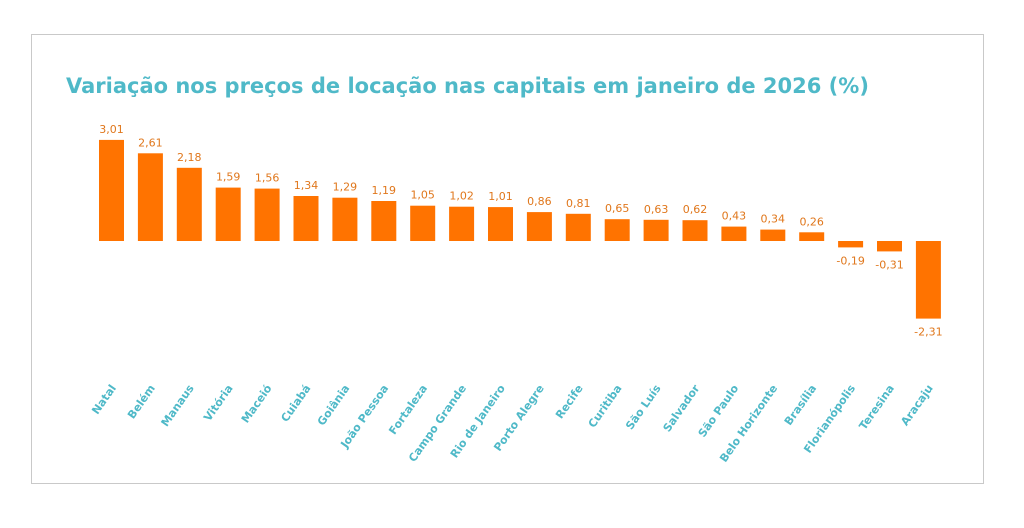 The height and width of the screenshot is (528, 1024). Describe the element at coordinates (257, 404) in the screenshot. I see `category-label: Maceió` at that location.